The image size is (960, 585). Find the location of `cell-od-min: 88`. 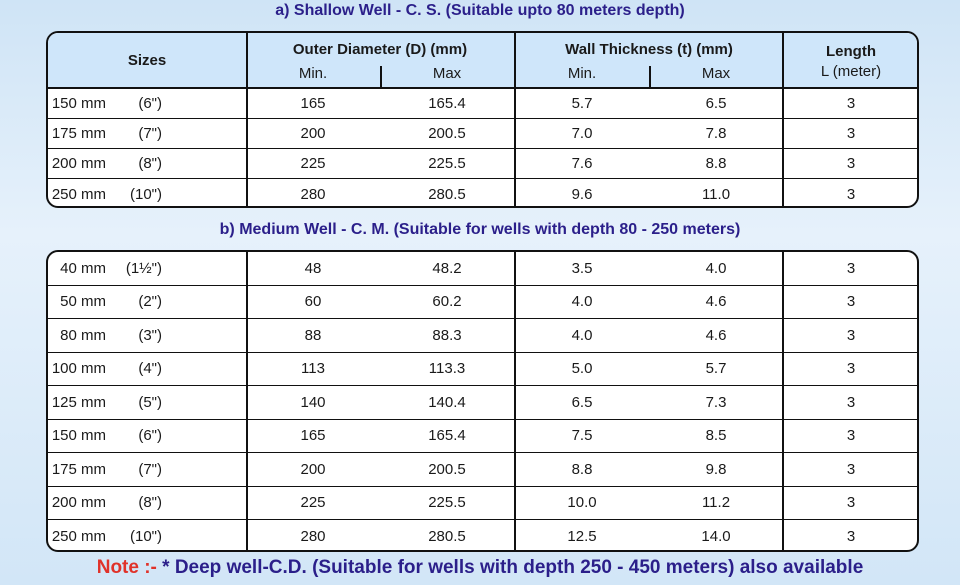

cell-od-min: 88 is located at coordinates (313, 335).